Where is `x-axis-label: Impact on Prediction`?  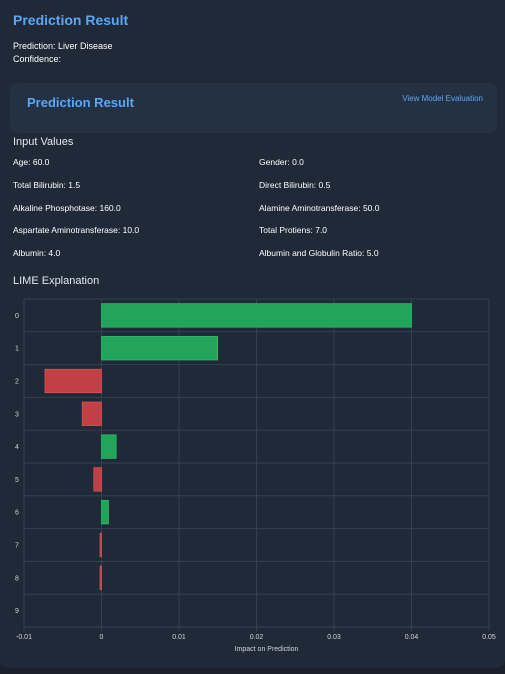 x-axis-label: Impact on Prediction is located at coordinates (267, 649).